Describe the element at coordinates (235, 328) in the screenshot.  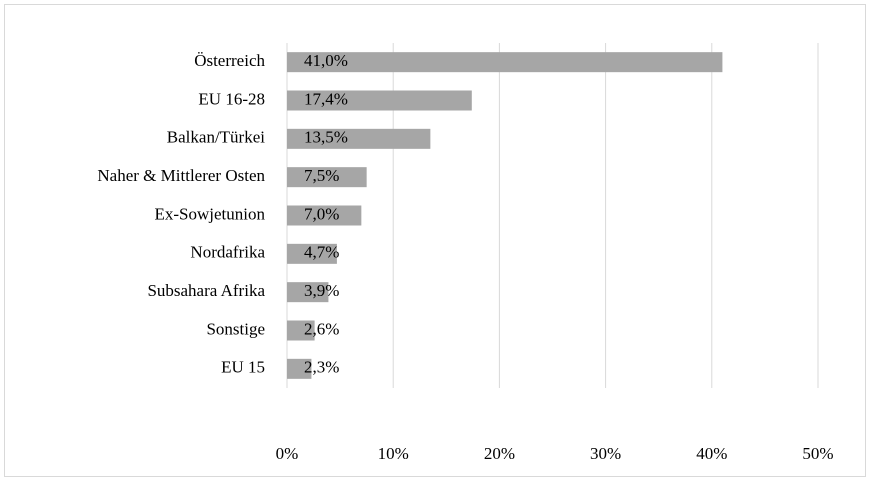
I see `y-tick-label: Sonstige` at that location.